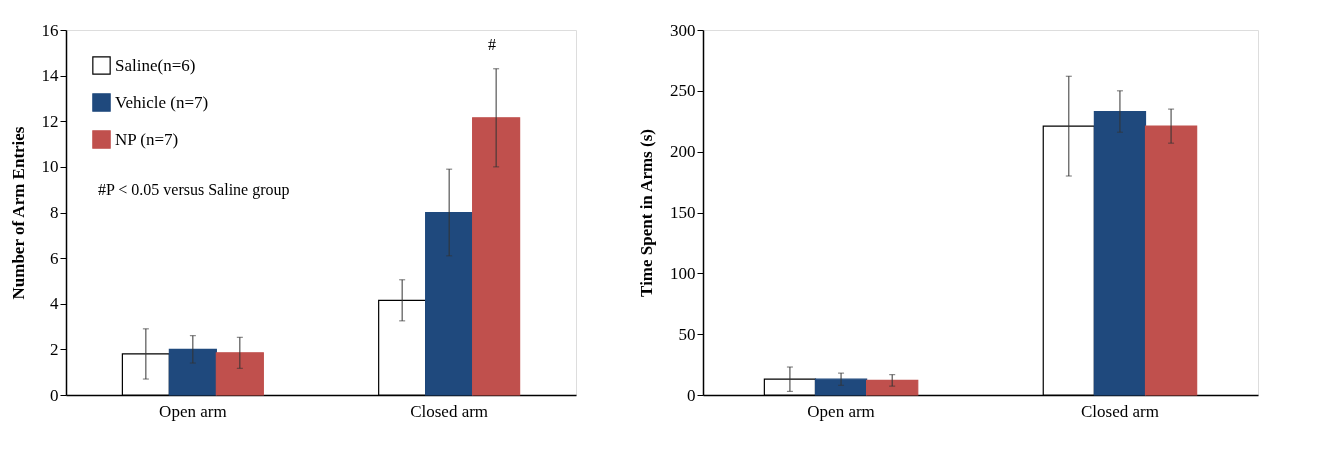 Image resolution: width=1319 pixels, height=458 pixels. I want to click on y-tick-label: 4, so click(54, 304).